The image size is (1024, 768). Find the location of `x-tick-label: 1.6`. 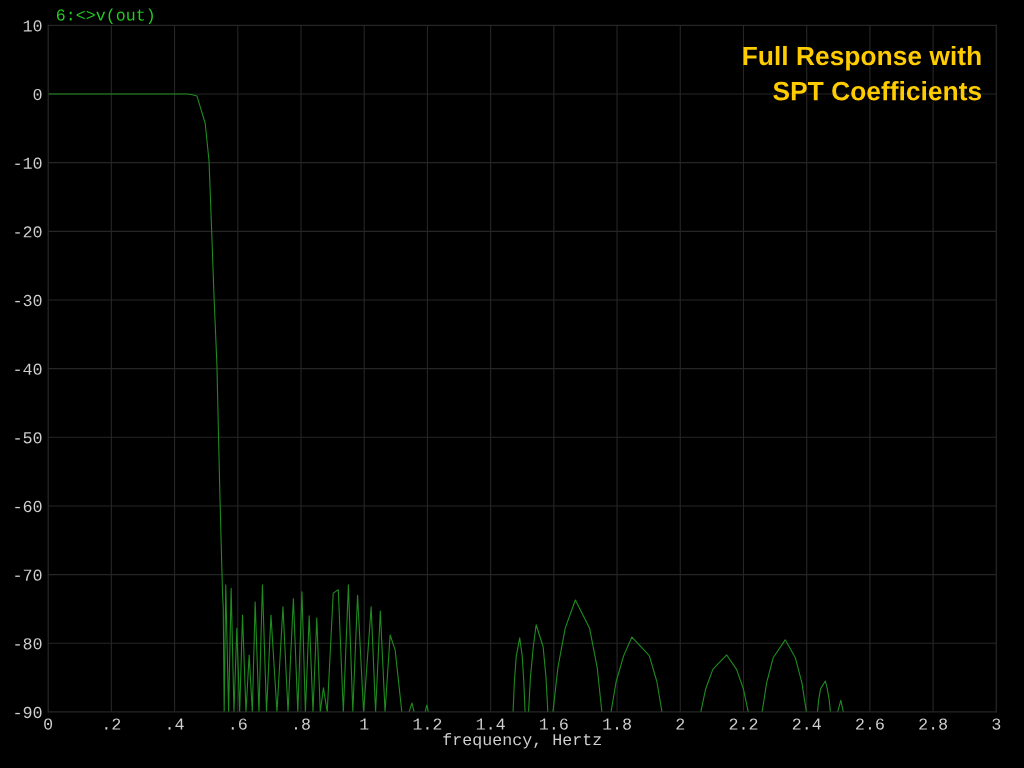

x-tick-label: 1.6 is located at coordinates (554, 724).